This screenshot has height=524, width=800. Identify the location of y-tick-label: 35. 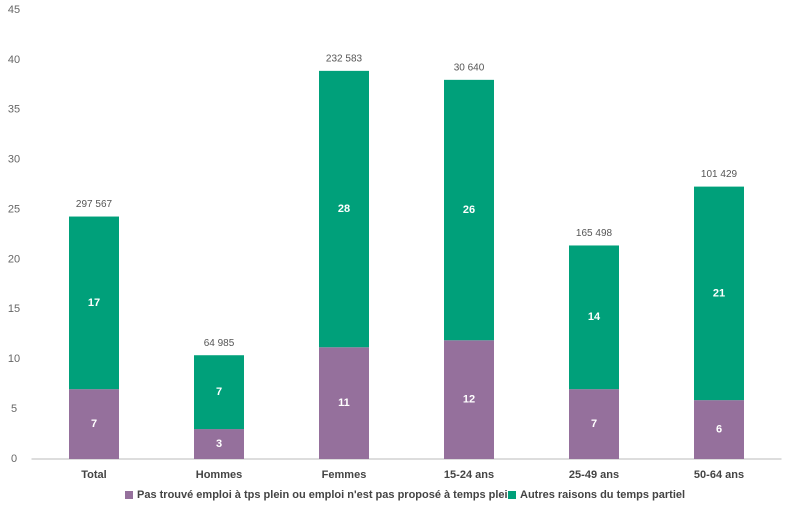
(14, 110).